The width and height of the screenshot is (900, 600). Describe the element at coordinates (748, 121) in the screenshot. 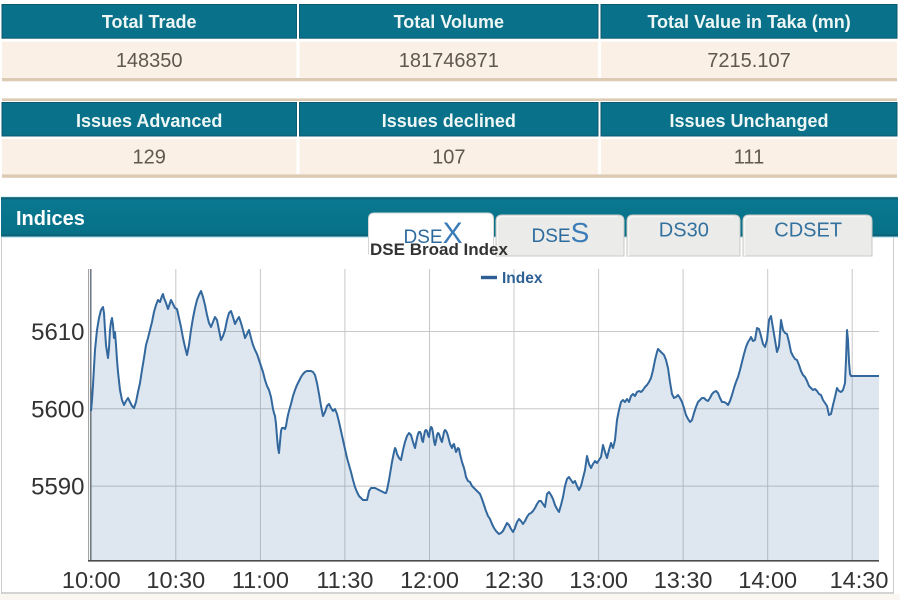

I see `svg-text: Issues Unchanged` at that location.